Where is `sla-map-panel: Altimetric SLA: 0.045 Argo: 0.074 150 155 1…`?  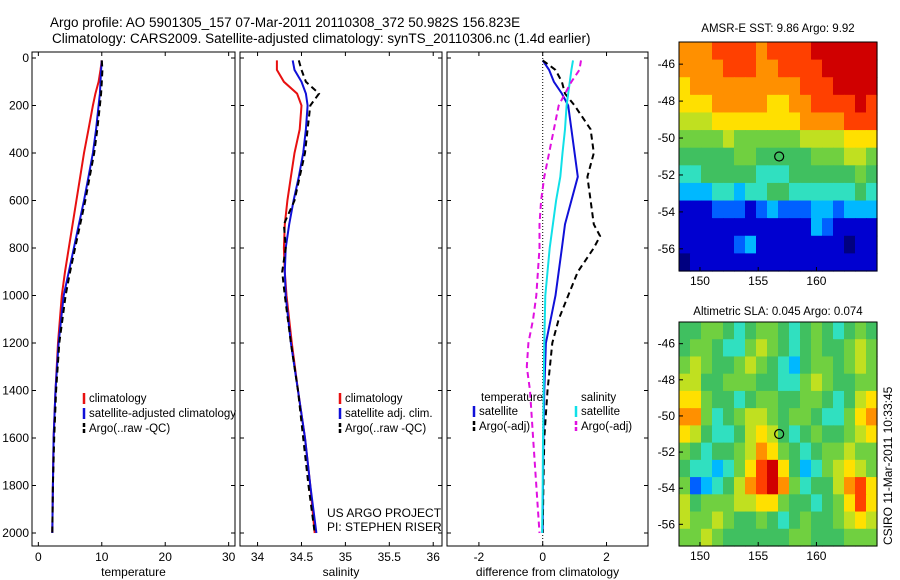 sla-map-panel: Altimetric SLA: 0.045 Argo: 0.074 150 155 1… is located at coordinates (768, 434).